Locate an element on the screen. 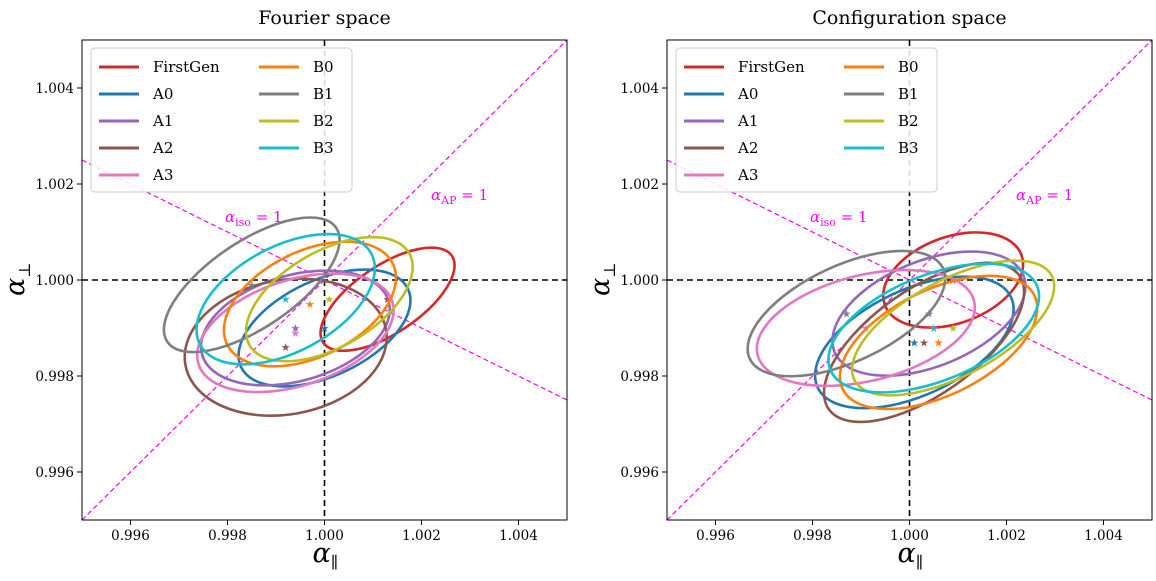  chart-title: Configuration space is located at coordinates (909, 18).